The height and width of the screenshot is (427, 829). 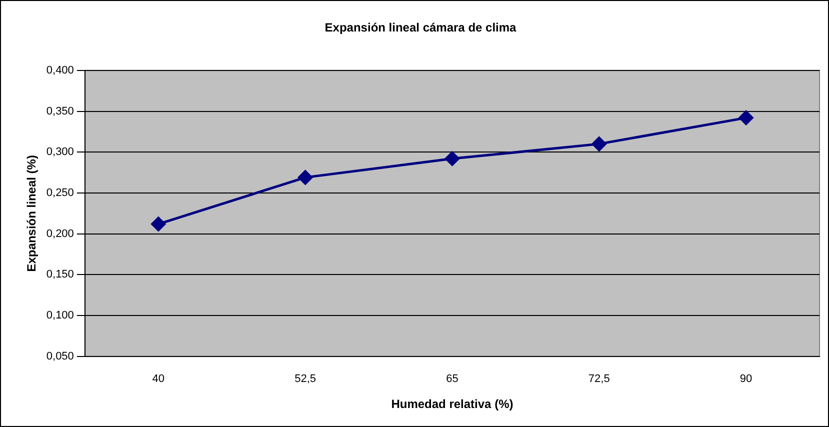 I want to click on y-axis-title: Expansión lineal (%), so click(x=31, y=213).